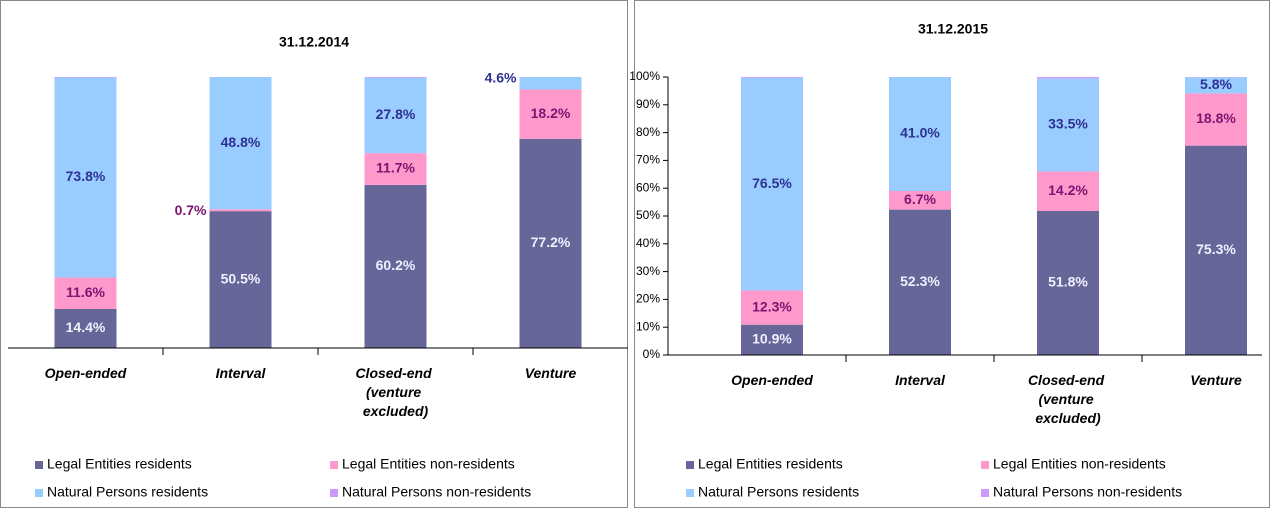  Describe the element at coordinates (648, 187) in the screenshot. I see `y-tick-label: 60%` at that location.